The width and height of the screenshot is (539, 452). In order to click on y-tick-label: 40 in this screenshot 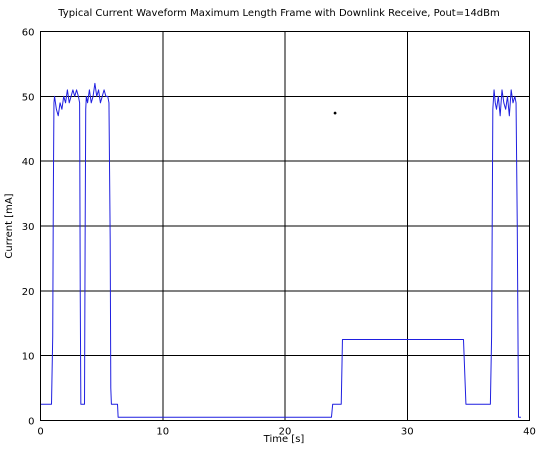, I will do `click(28, 162)`.